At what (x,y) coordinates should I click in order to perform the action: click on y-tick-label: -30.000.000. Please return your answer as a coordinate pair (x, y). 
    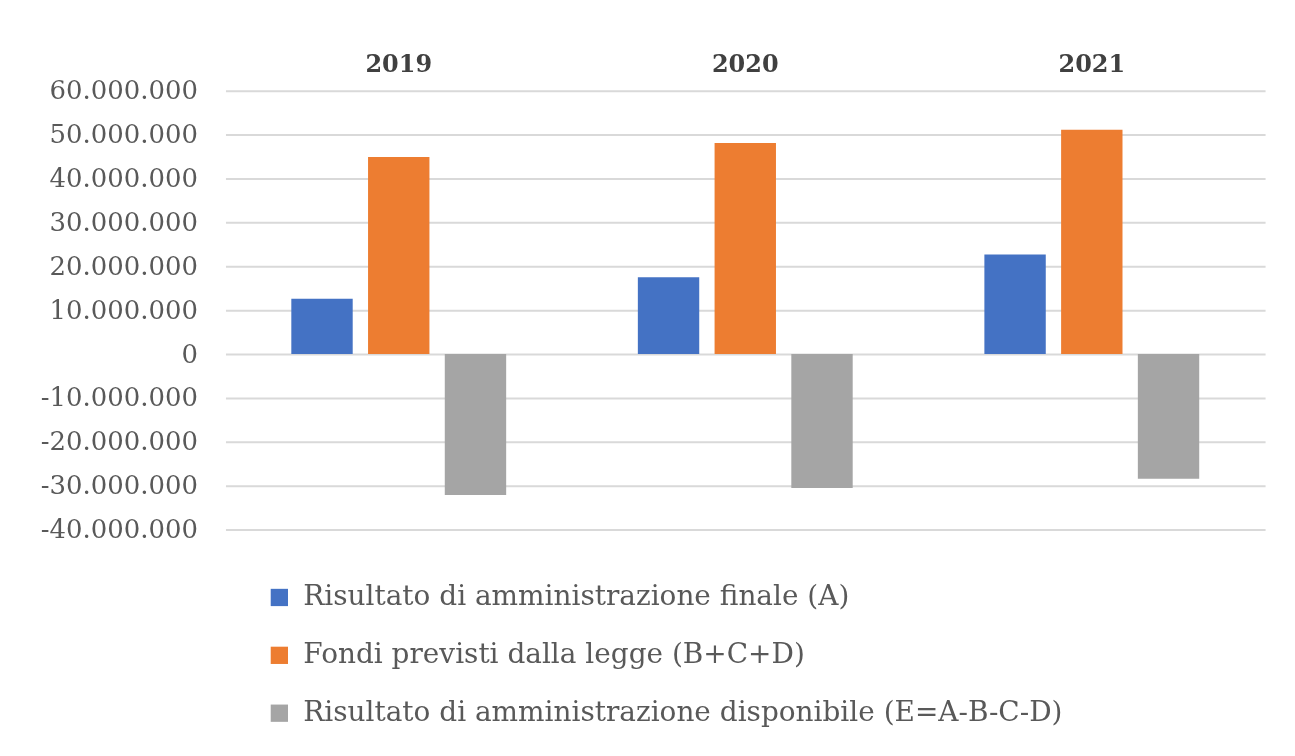
    Looking at the image, I should click on (119, 485).